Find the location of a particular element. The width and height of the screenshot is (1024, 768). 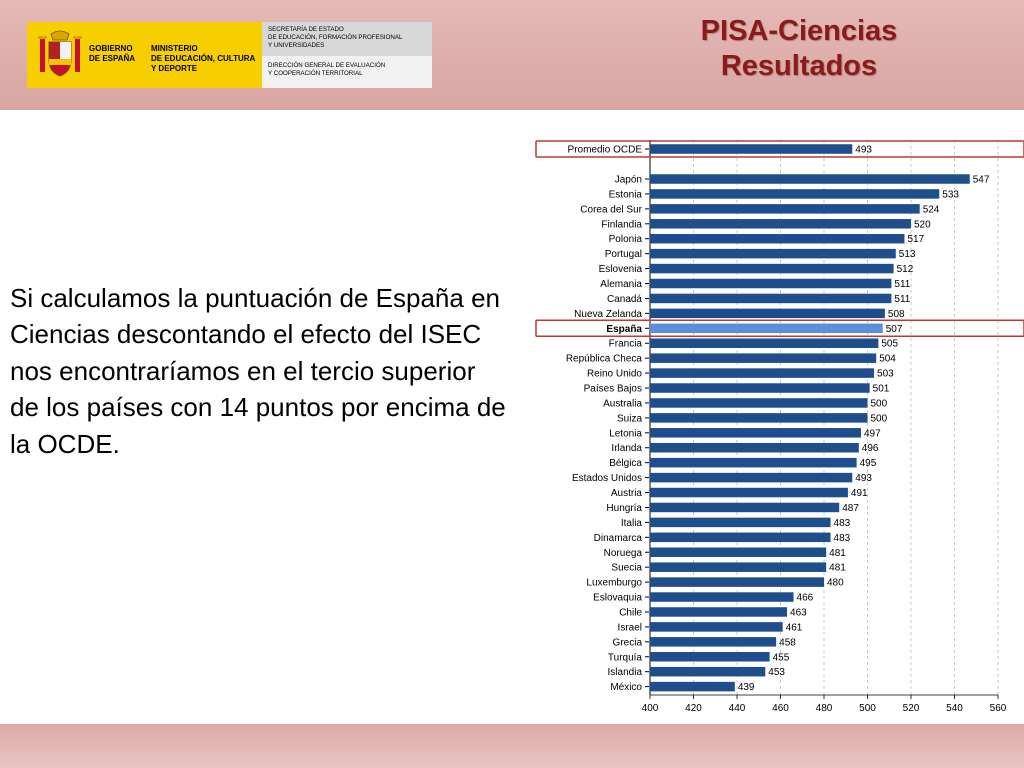

bar-value-label: 533 is located at coordinates (950, 194).